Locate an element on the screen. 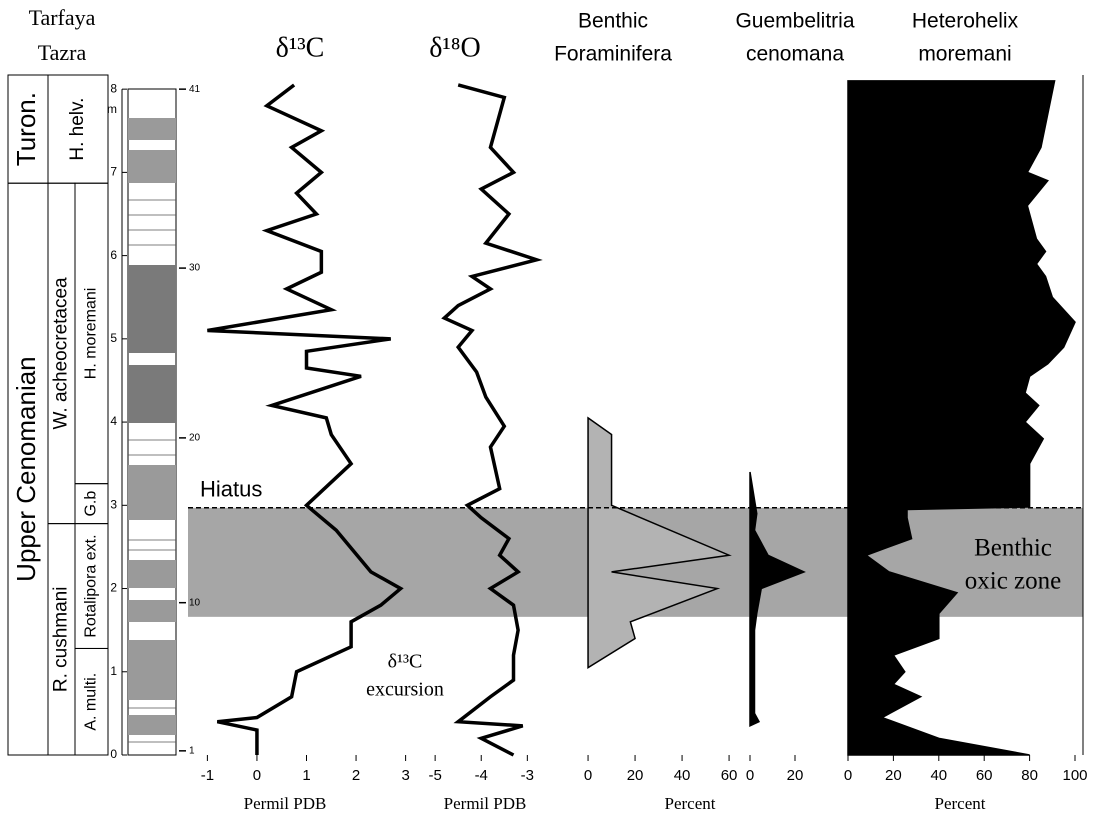 This screenshot has width=1094, height=822. panel-title: cenomana is located at coordinates (795, 54).